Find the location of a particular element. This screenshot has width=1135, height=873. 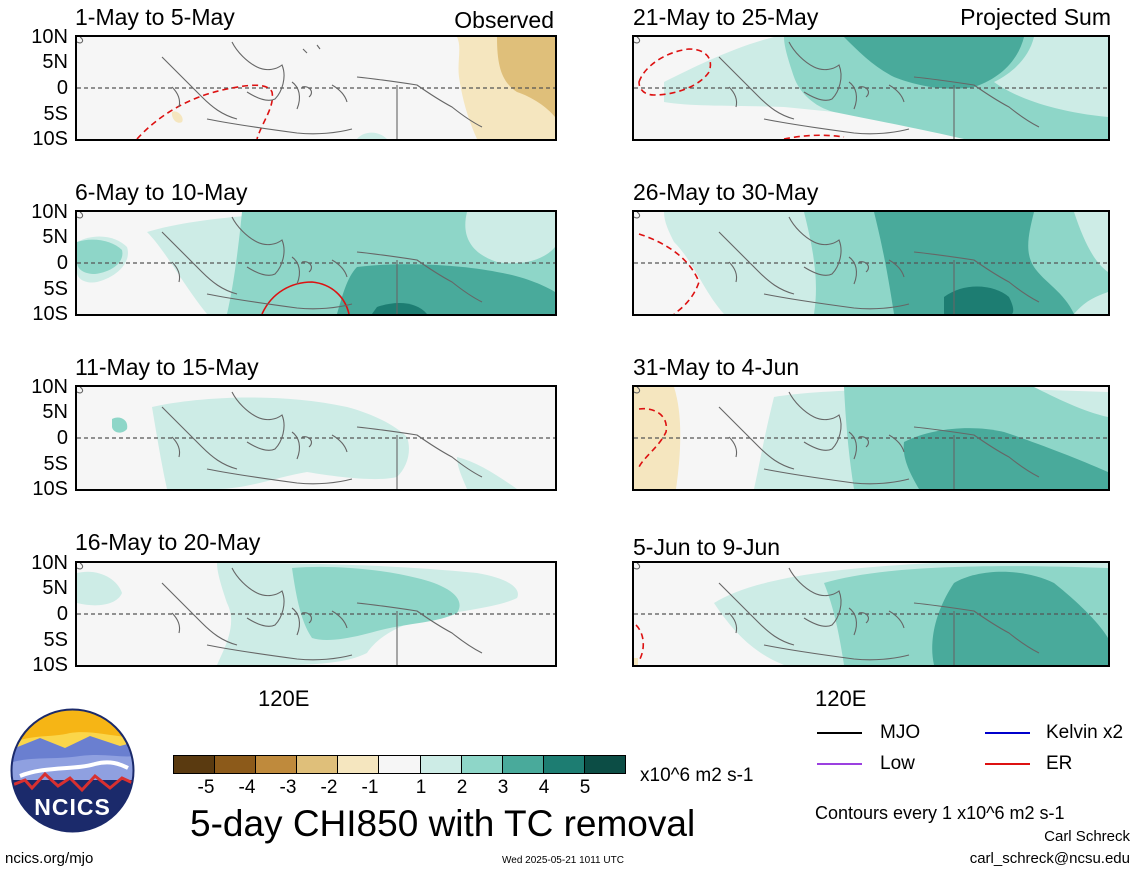

panel-title-7: 31-May to 4-Jun is located at coordinates (716, 367).